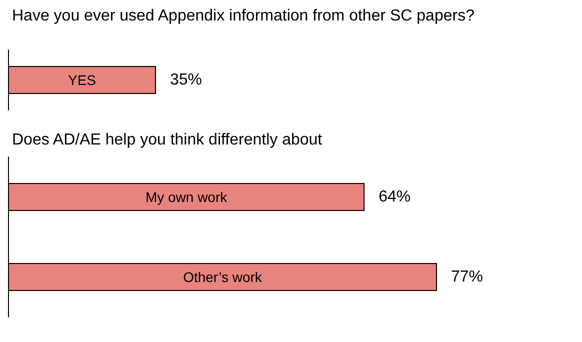 The height and width of the screenshot is (342, 582). I want to click on data-label: 35%, so click(186, 80).